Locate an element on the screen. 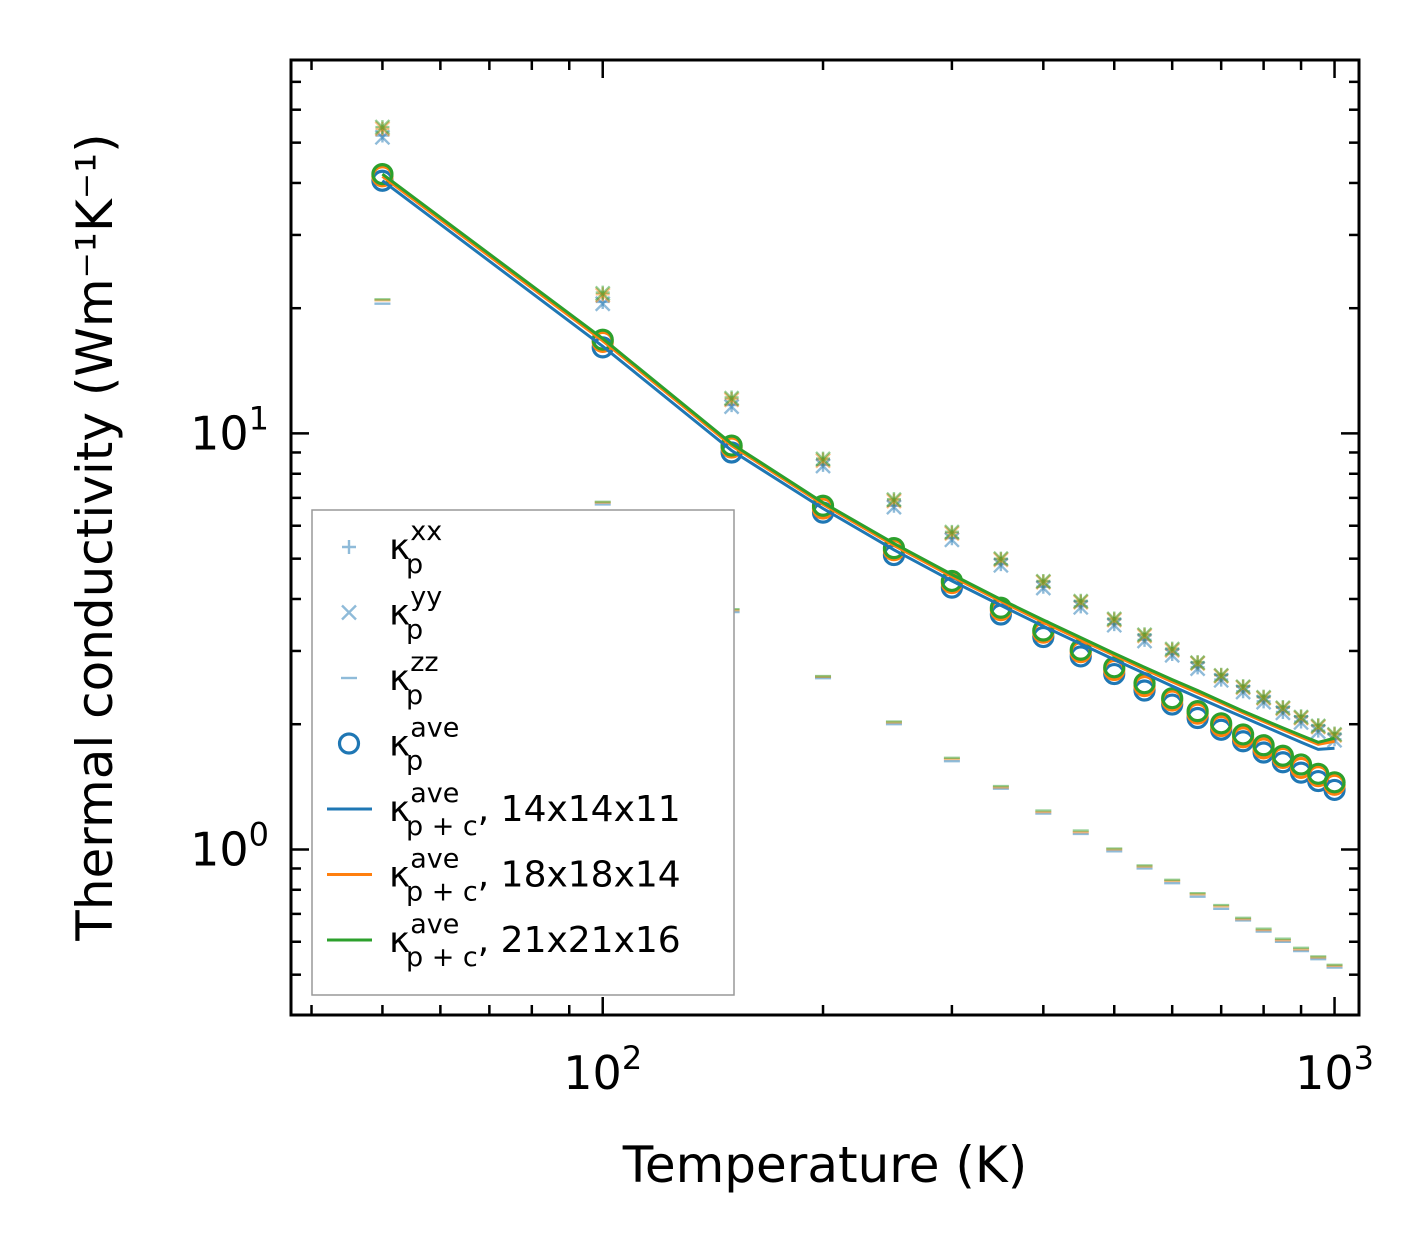 The height and width of the screenshot is (1254, 1421). legend-entry: κzz p is located at coordinates (390, 679).